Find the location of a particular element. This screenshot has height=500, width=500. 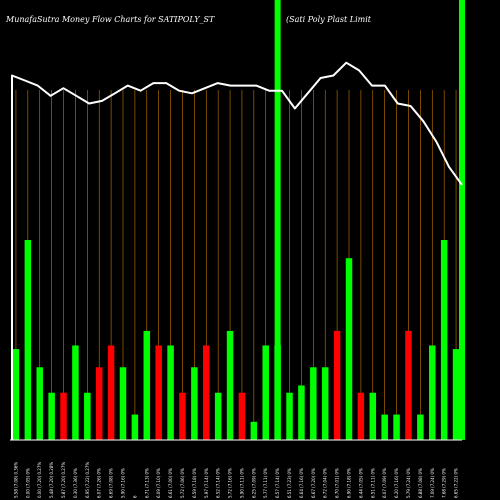

x-tick-label: 7.68 (7.29) 0% is located at coordinates (444, 483).